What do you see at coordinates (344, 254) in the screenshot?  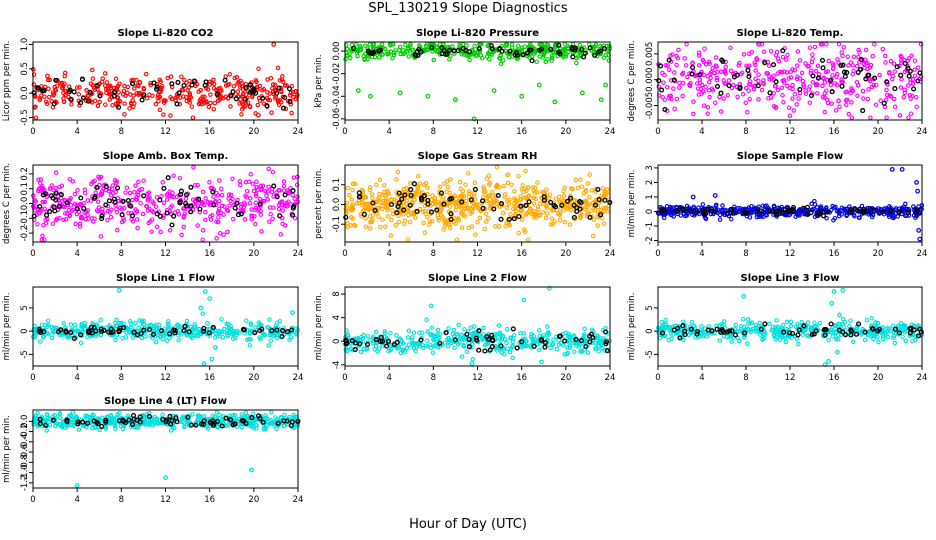 I see `x-tick-label: 0` at bounding box center [344, 254].